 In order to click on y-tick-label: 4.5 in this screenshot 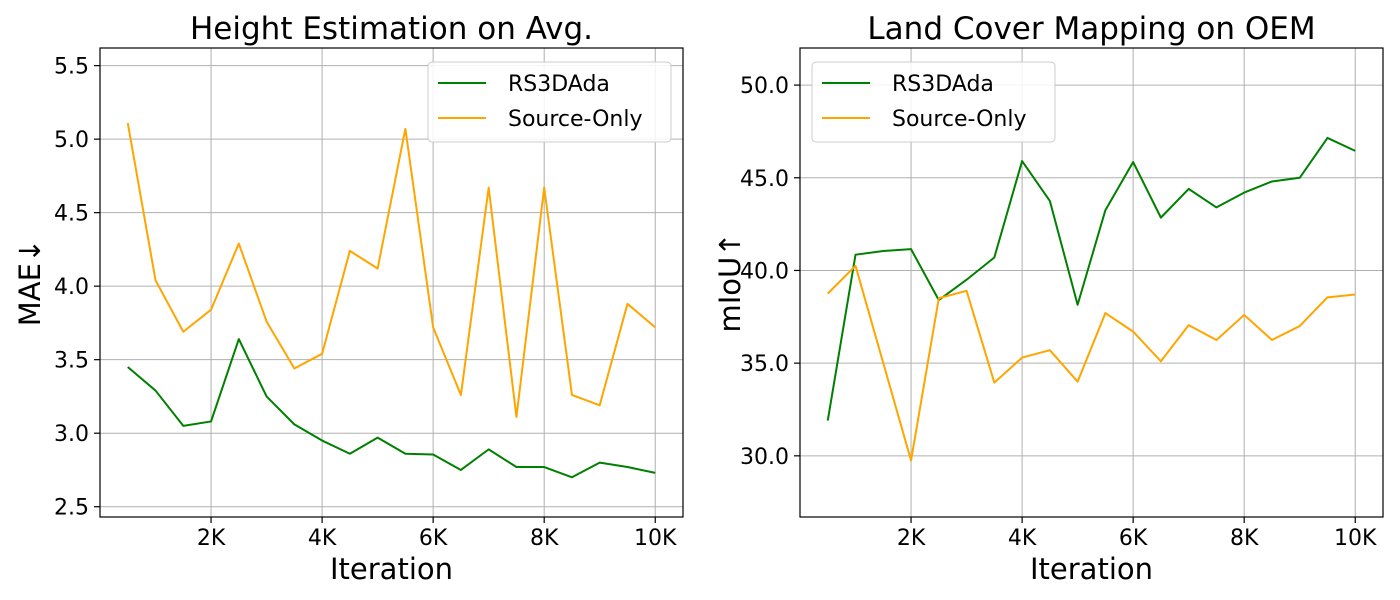, I will do `click(71, 214)`.